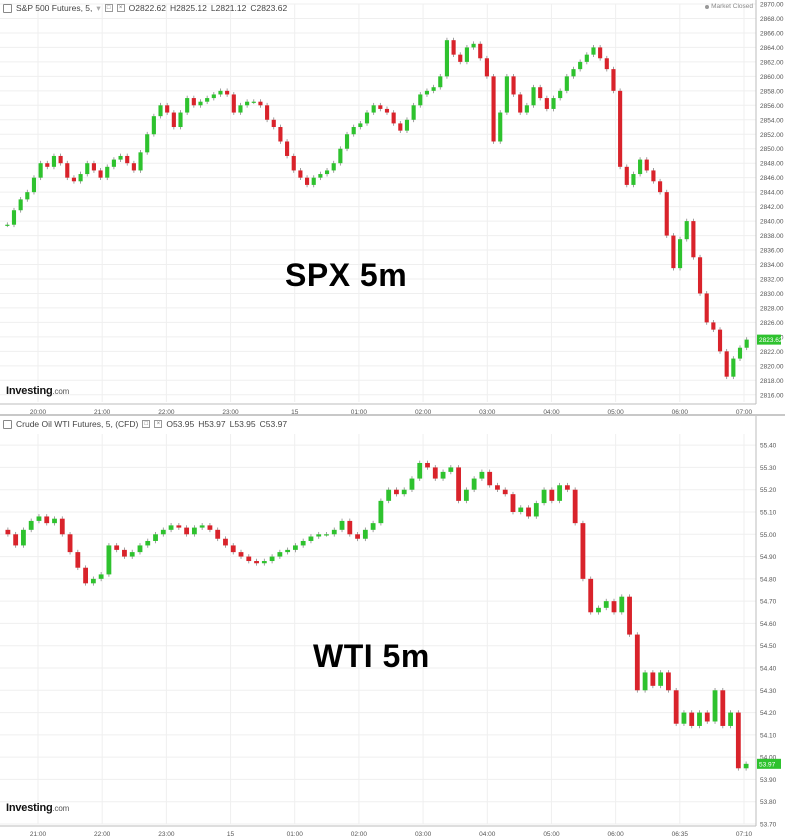 Image resolution: width=785 pixels, height=840 pixels. What do you see at coordinates (744, 411) in the screenshot?
I see `x-tick-label: 07:00` at bounding box center [744, 411].